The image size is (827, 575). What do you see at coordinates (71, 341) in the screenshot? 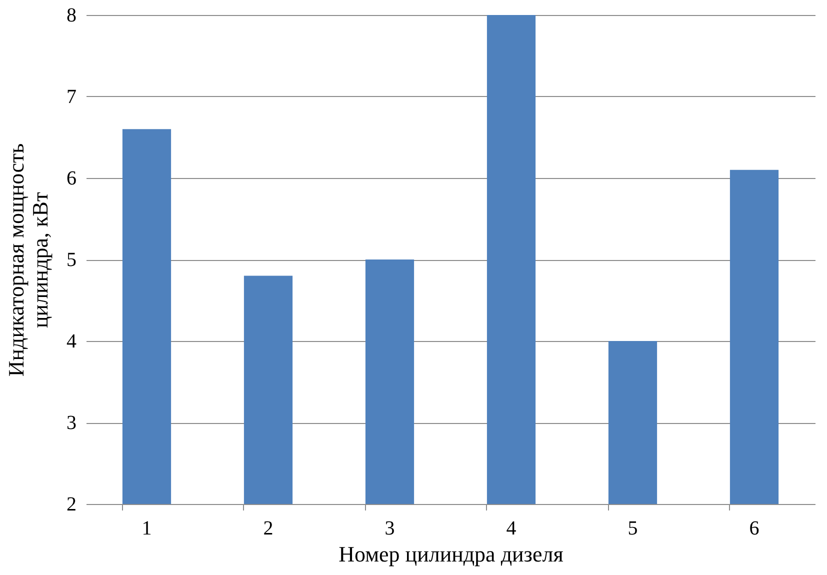
I see `y-tick-label: 4` at bounding box center [71, 341].